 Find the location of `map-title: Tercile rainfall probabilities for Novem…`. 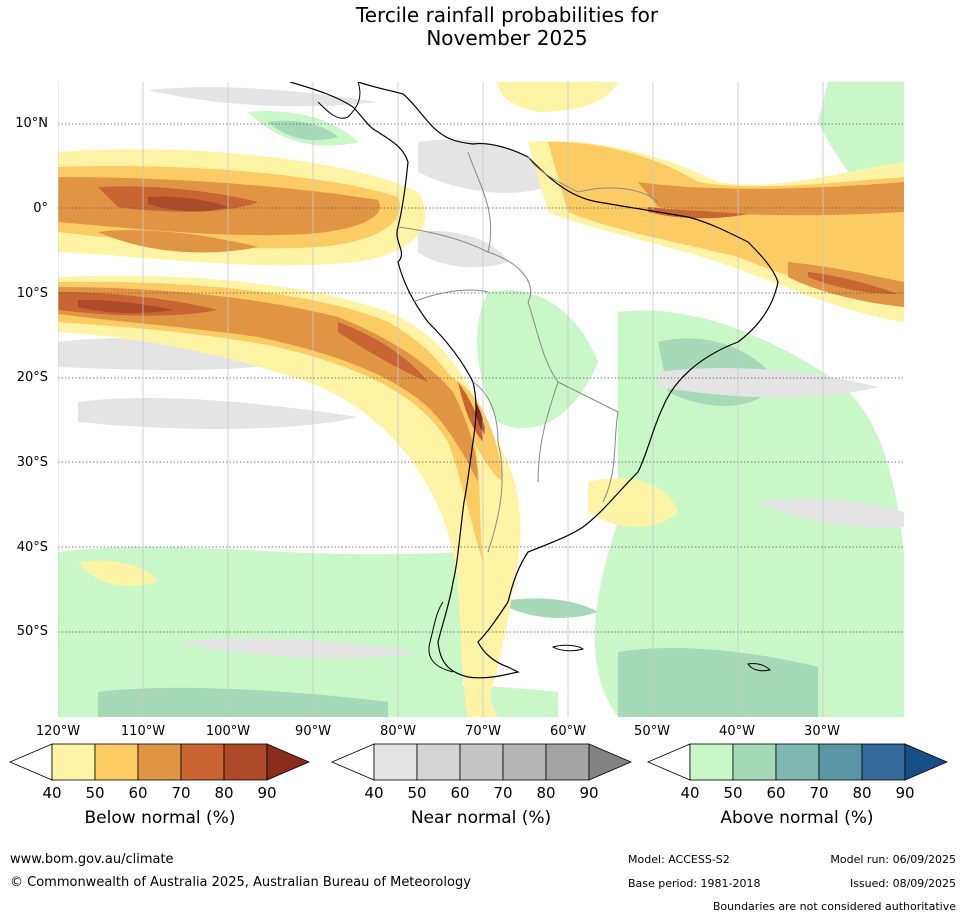

map-title: Tercile rainfall probabilities for Novem… is located at coordinates (482, 27).